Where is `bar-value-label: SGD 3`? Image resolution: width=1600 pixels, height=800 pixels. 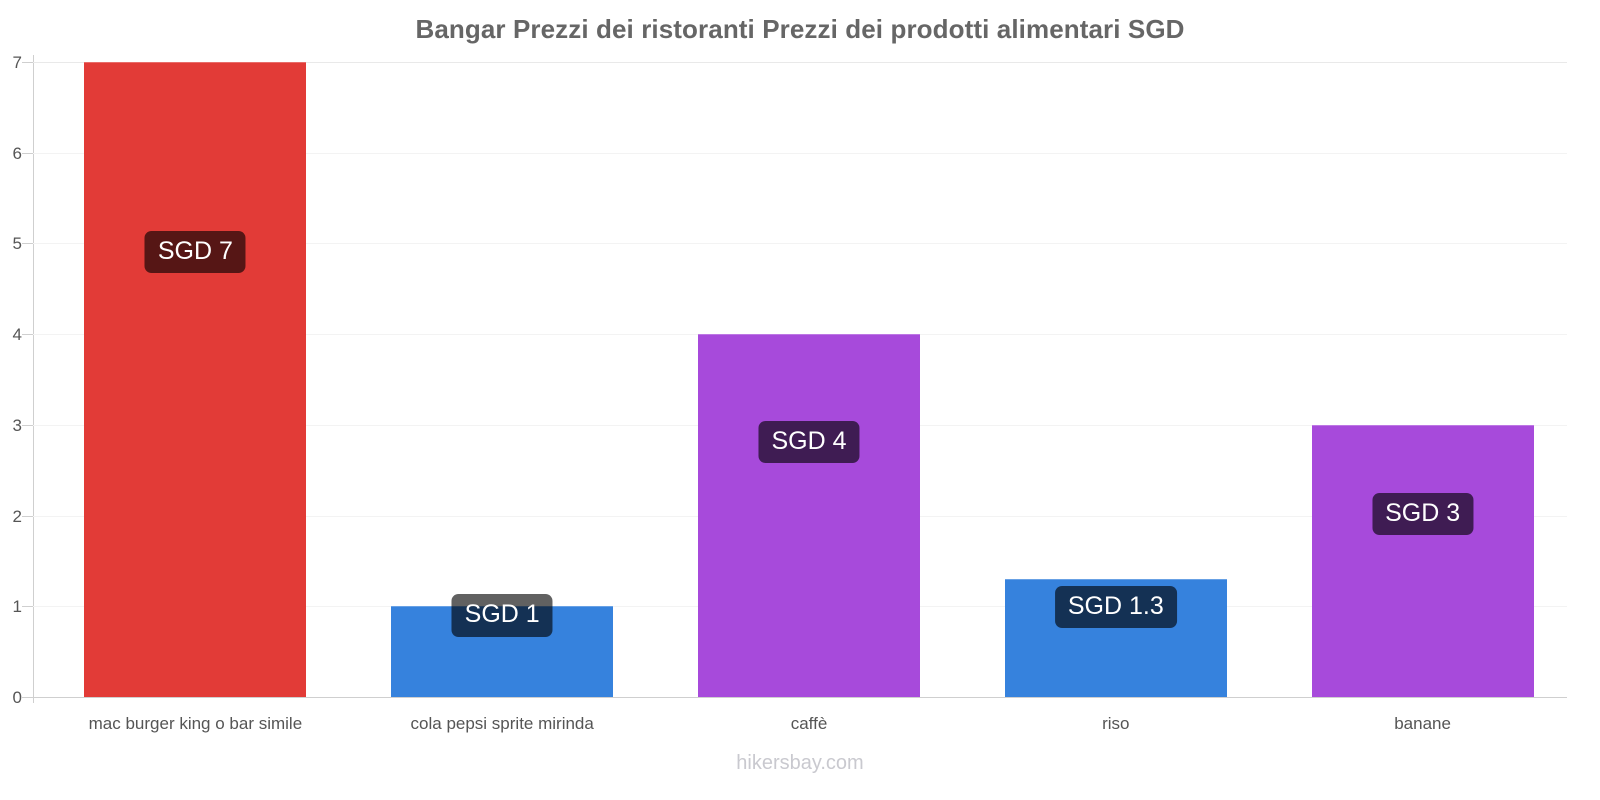
bar-value-label: SGD 3 is located at coordinates (1423, 513).